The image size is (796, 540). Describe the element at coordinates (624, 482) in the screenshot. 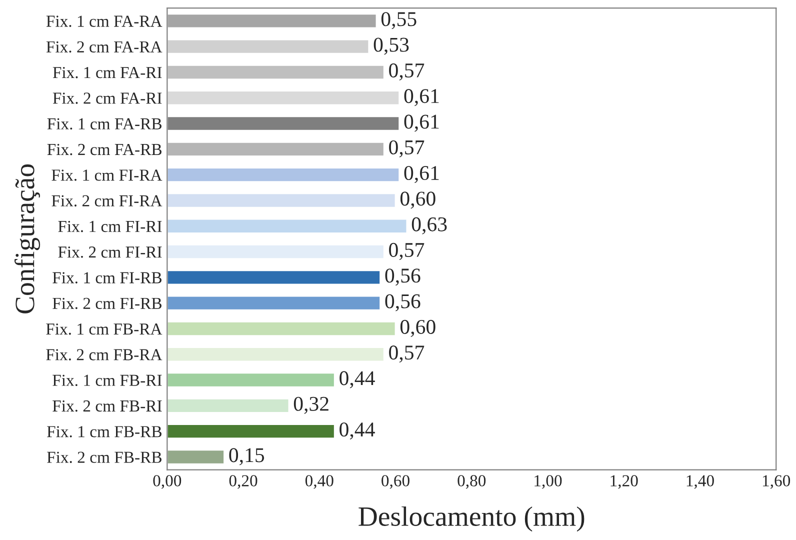

I see `x-tick-label: 1,20` at that location.